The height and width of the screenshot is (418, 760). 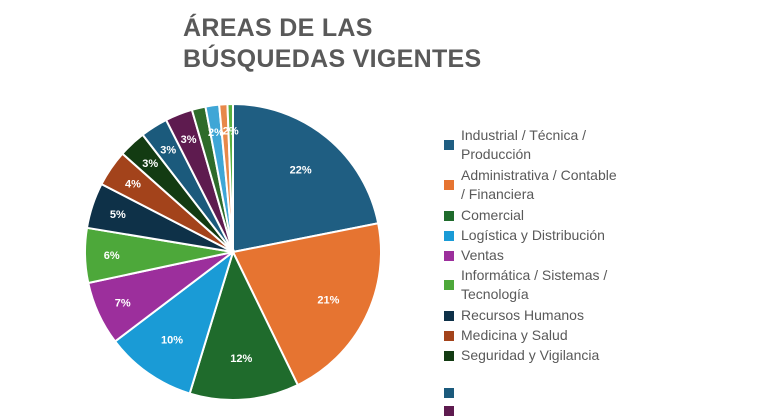 What do you see at coordinates (332, 59) in the screenshot?
I see `chart-title-line-2: BÚSQUEDAS VIGENTES` at bounding box center [332, 59].